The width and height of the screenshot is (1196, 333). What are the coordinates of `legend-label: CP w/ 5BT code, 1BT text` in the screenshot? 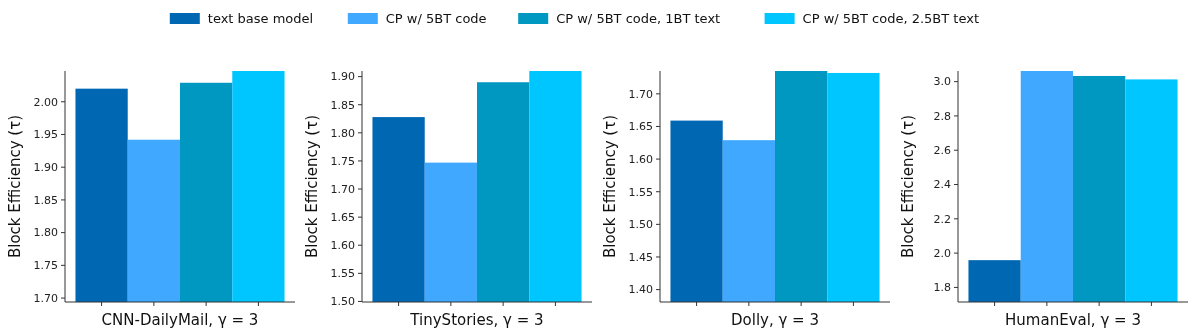 It's located at (638, 18).